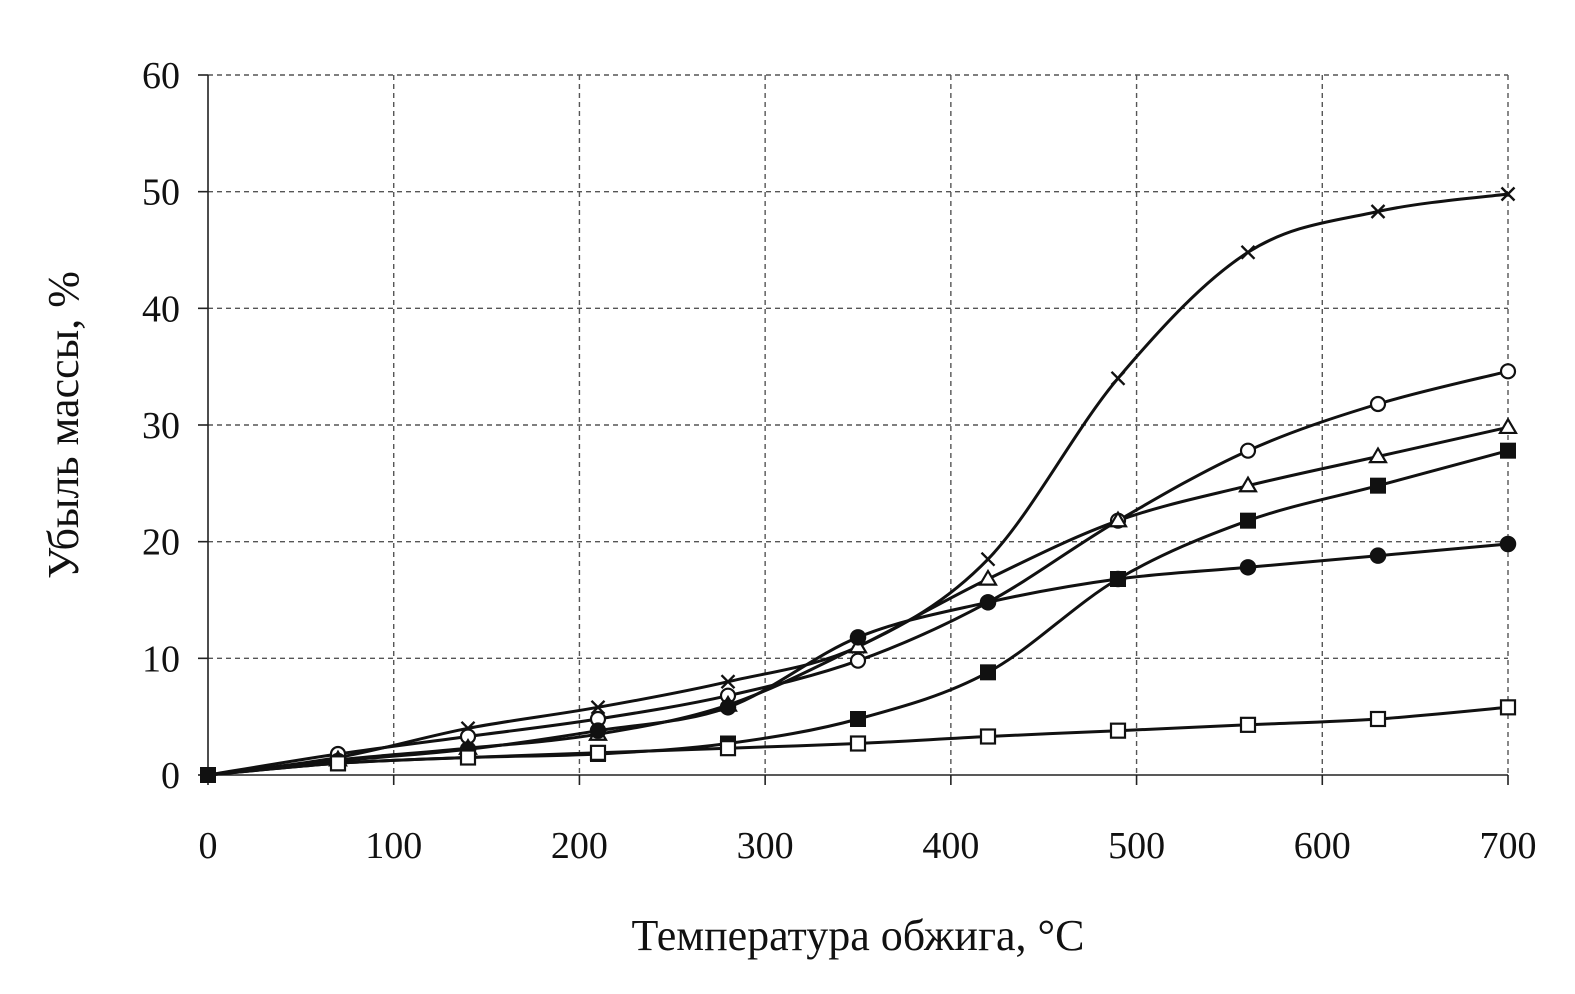 The image size is (1575, 994). I want to click on x-tick-label: 400, so click(950, 846).